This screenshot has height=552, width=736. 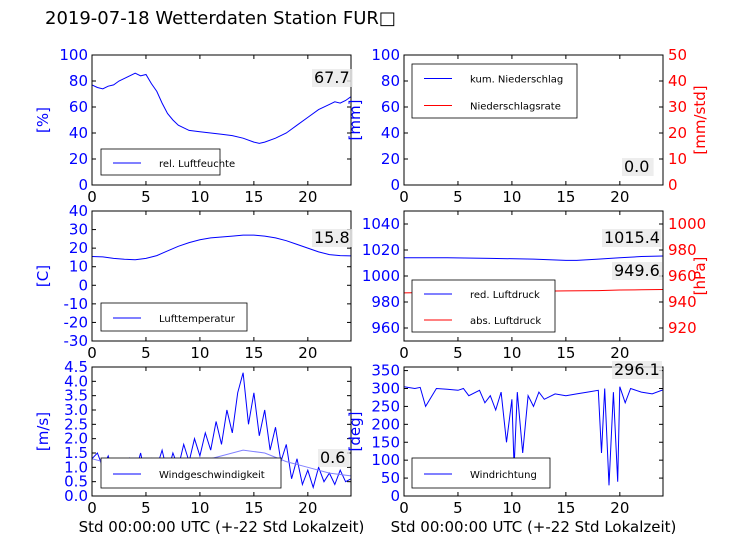 What do you see at coordinates (78, 267) in the screenshot?
I see `y-tick-label: 10` at bounding box center [78, 267].